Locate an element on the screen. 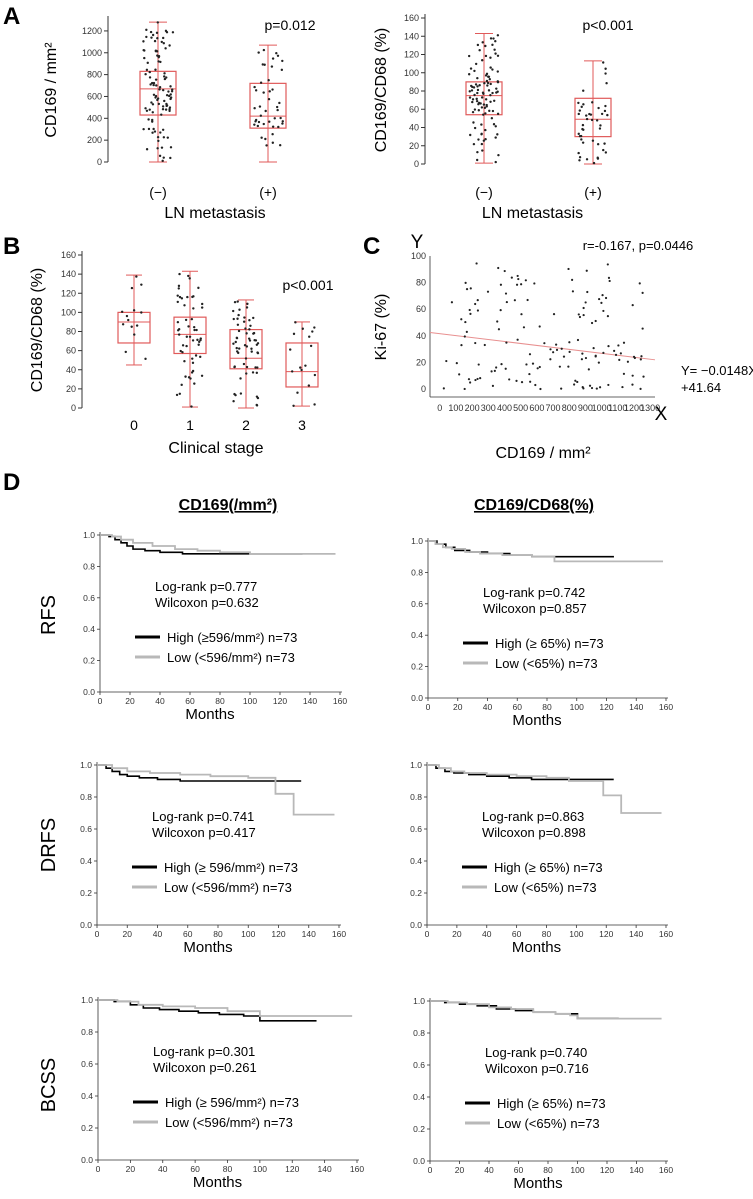  y-tick-label: 0.8 is located at coordinates (417, 572).